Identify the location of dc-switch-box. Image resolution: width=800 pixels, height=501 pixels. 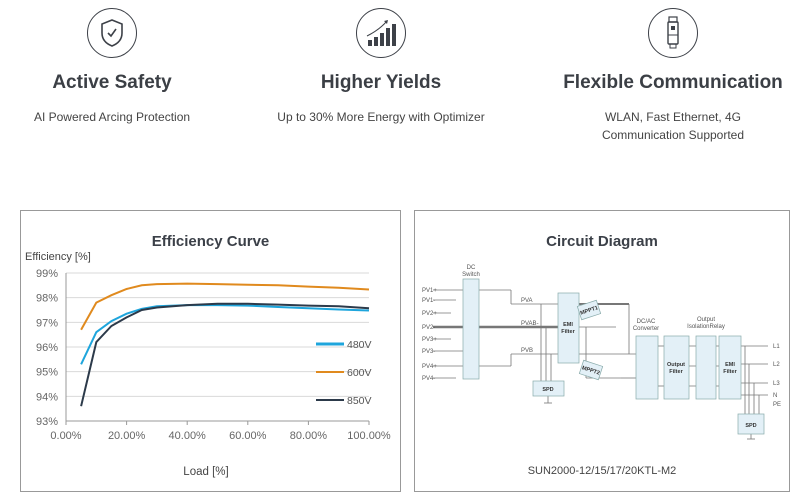
(471, 329).